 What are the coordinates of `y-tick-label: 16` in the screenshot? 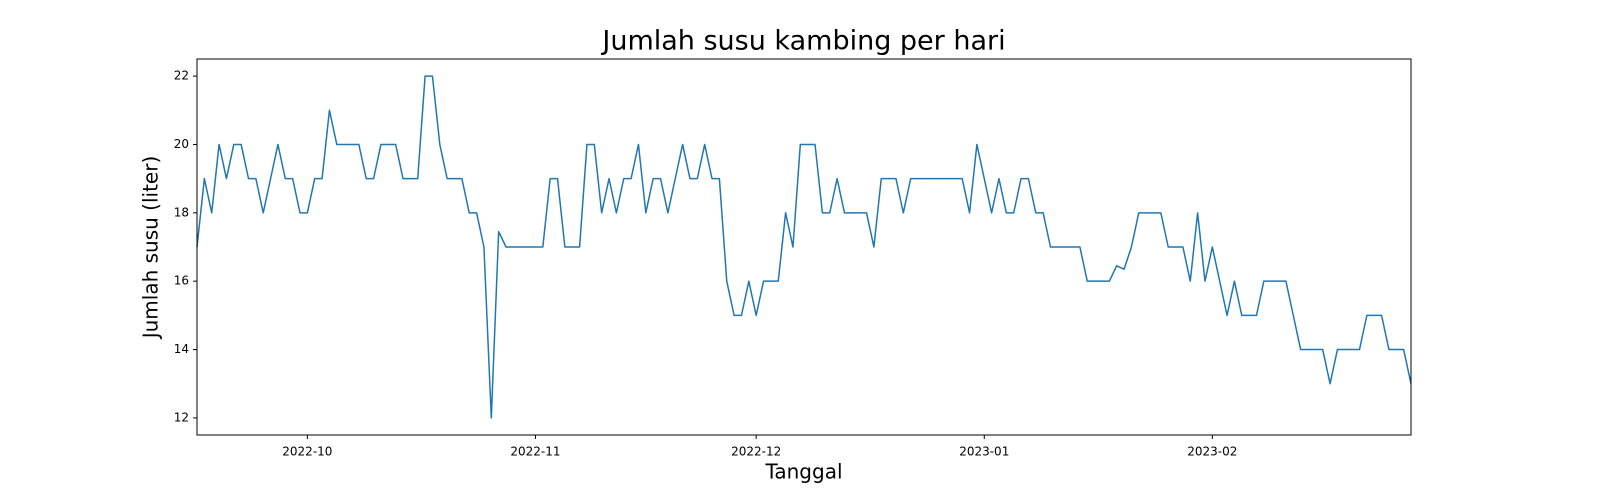 It's located at (181, 281).